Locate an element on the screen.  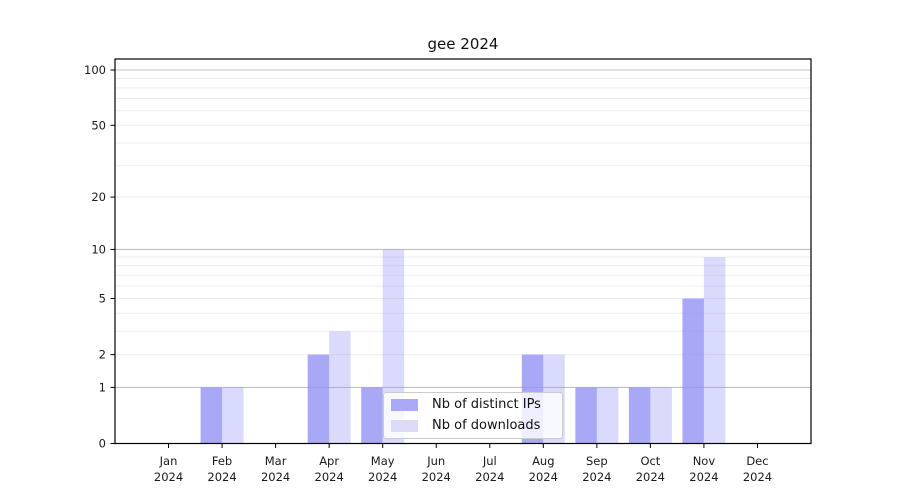
bar-downloads-oct is located at coordinates (661, 415).